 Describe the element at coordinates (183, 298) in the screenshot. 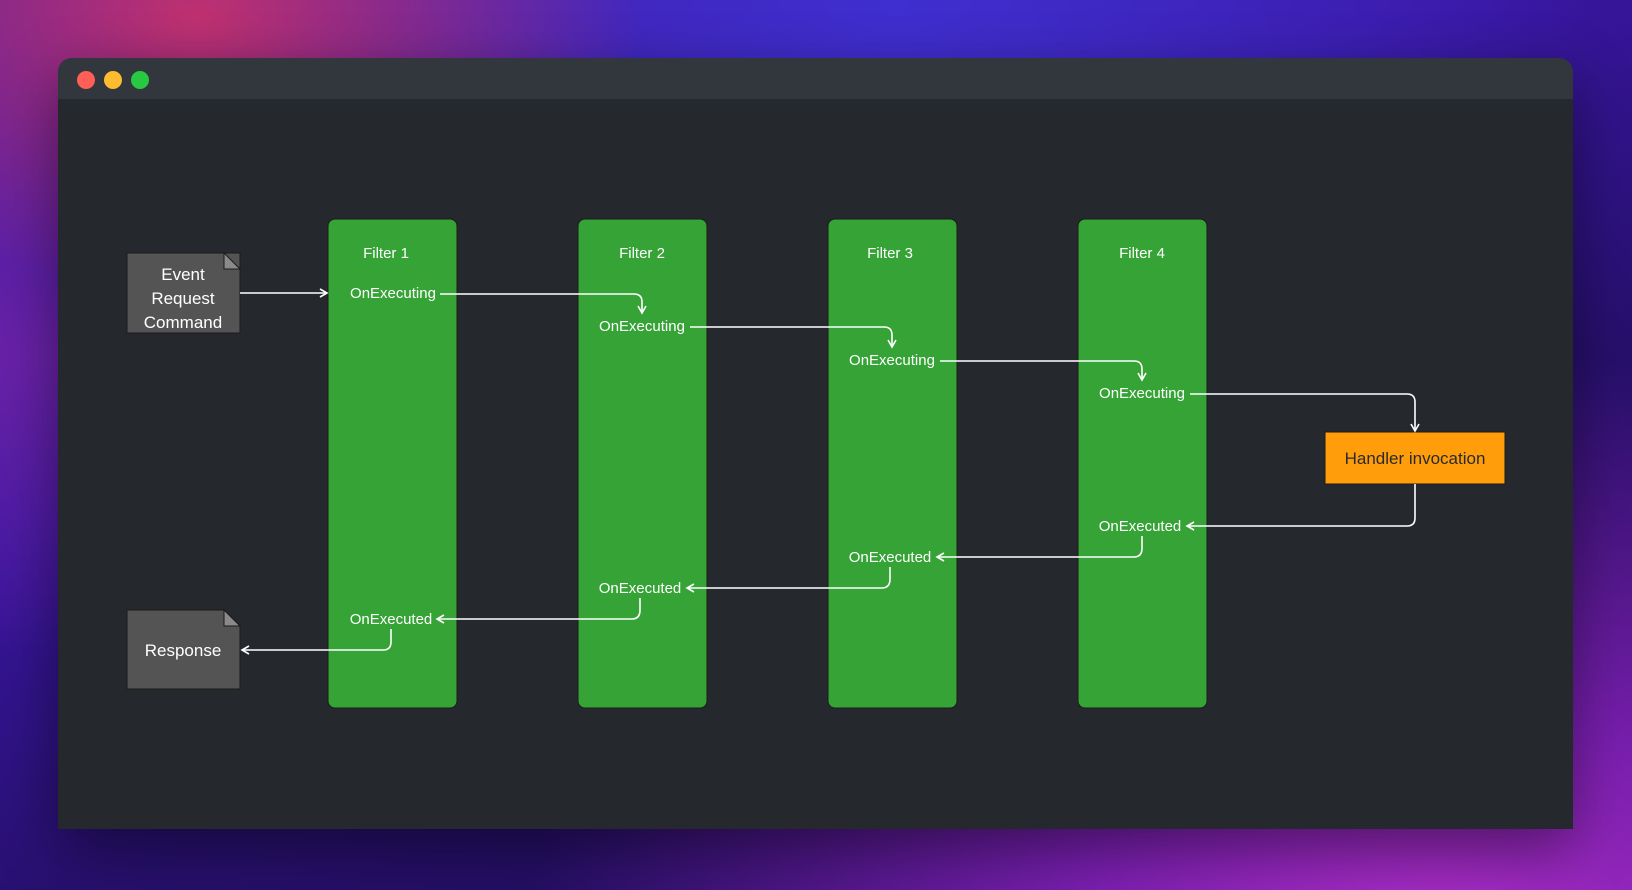

I see `input-doc-line-2: Request` at that location.